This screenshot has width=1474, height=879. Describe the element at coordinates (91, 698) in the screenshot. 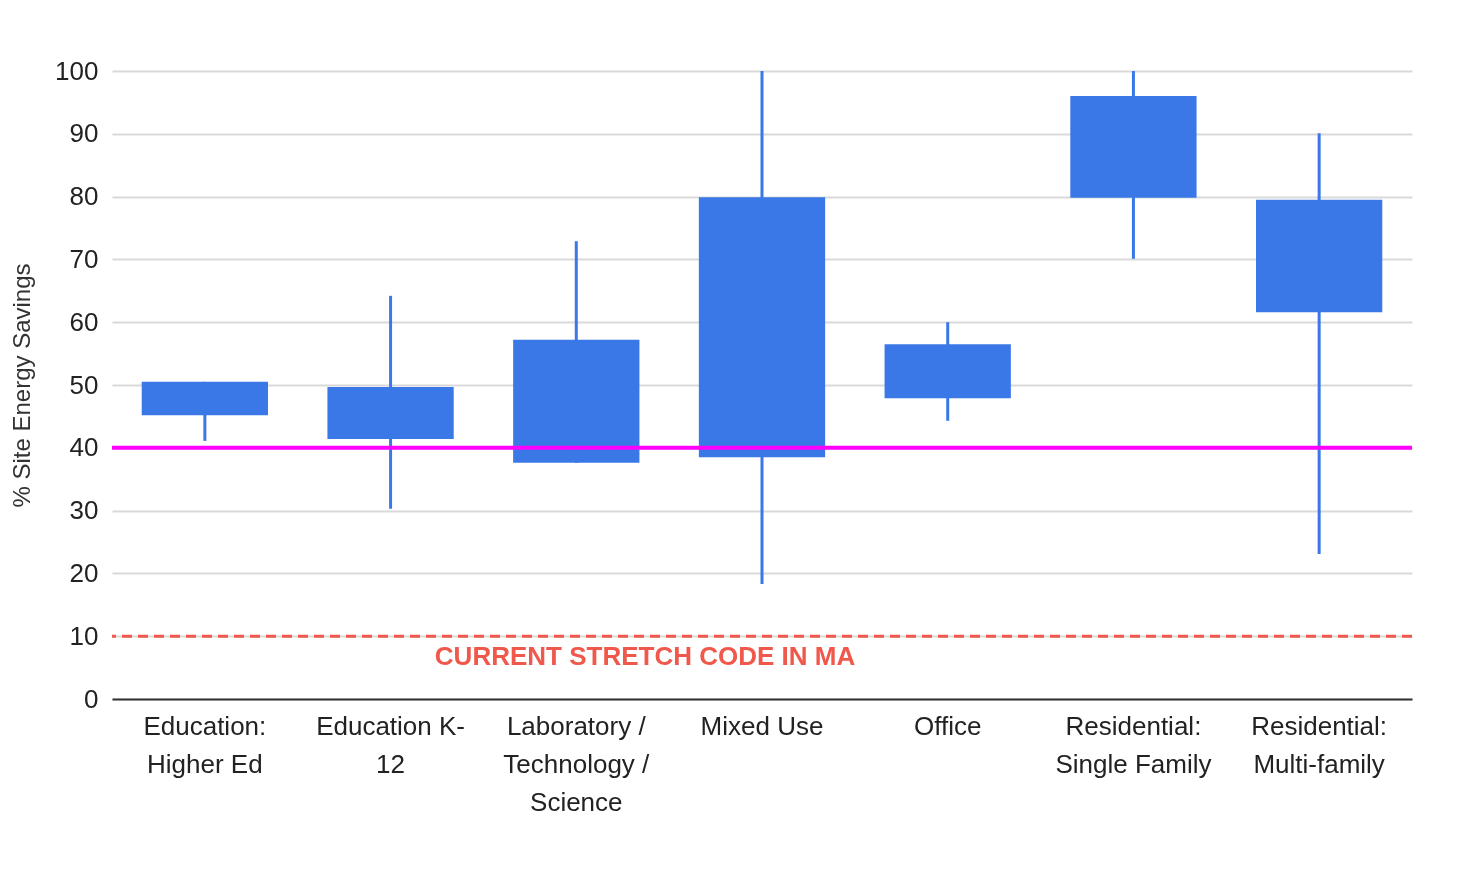

I see `y-tick-label: 0` at that location.